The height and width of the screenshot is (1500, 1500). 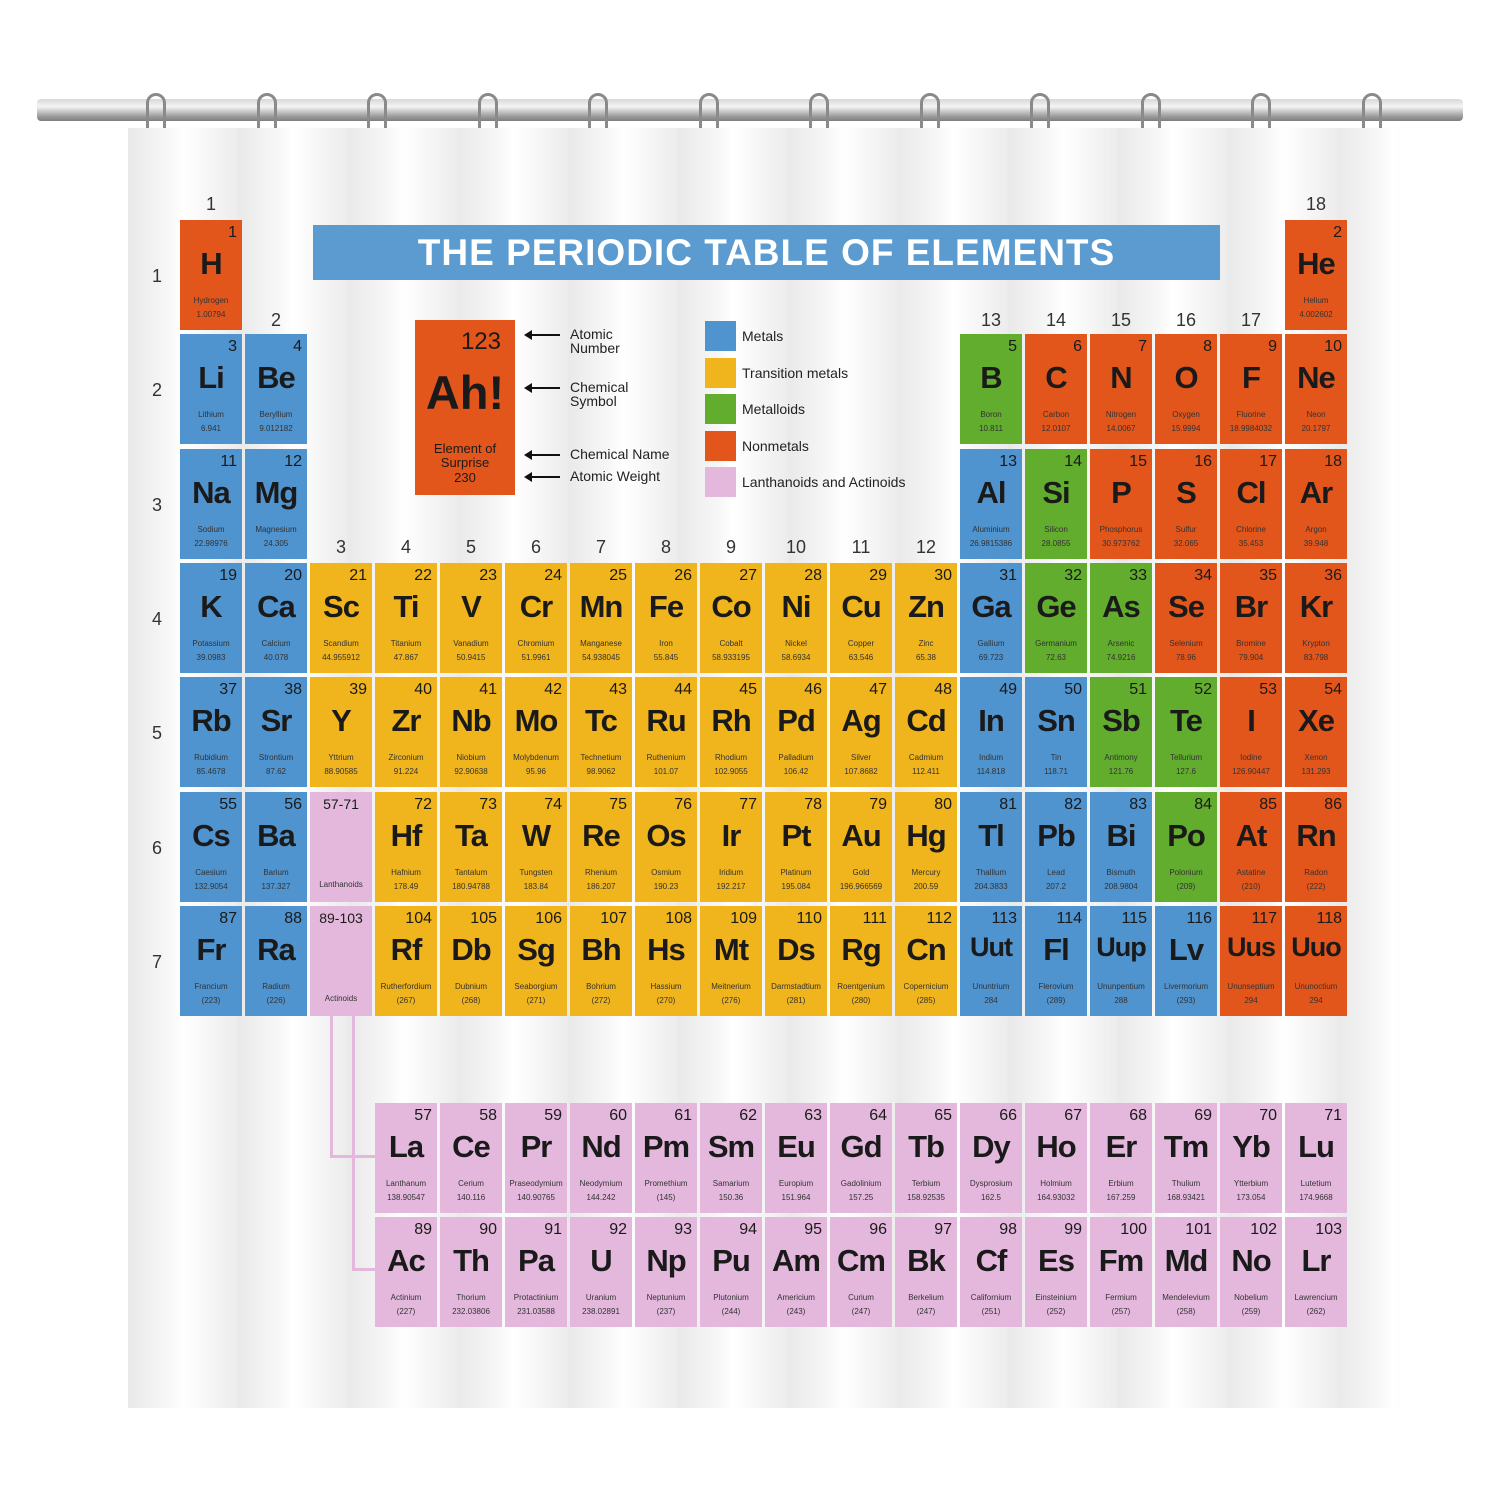 I want to click on element-tile-sc: 21 Sc Scandium 44.955912, so click(x=341, y=617).